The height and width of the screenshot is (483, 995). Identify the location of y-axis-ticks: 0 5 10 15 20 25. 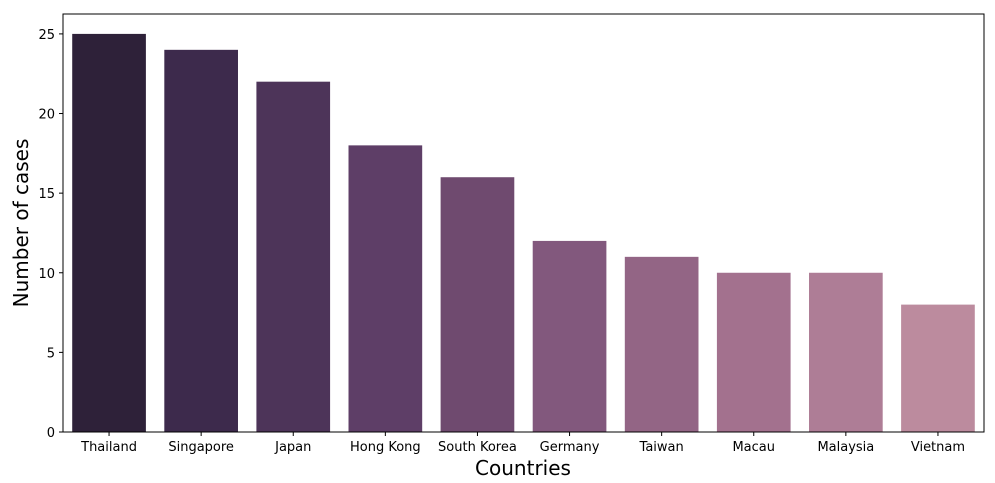
(50, 234).